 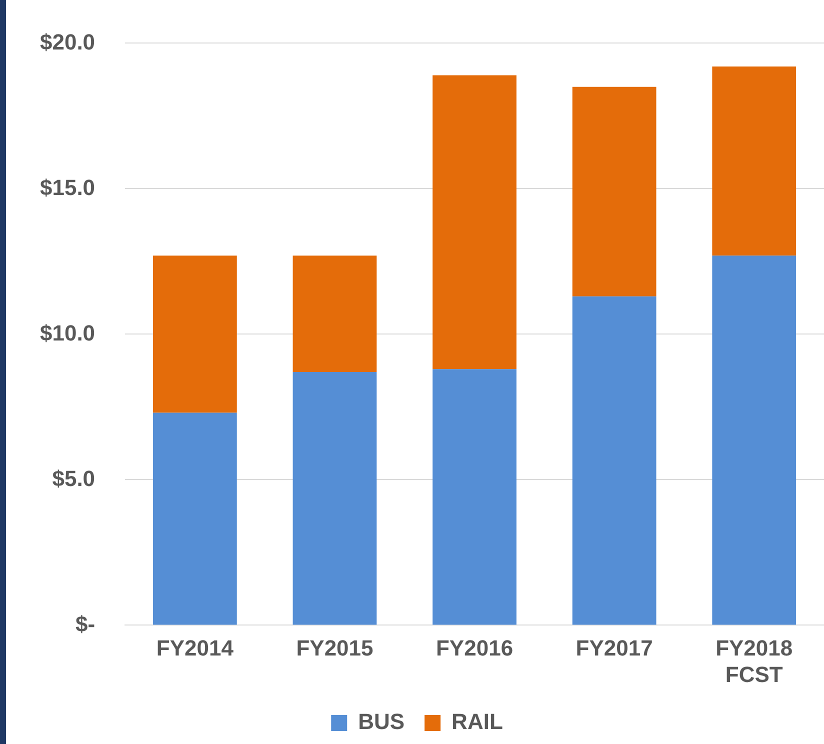 I want to click on x-tick-label: FY2018 FCST, so click(x=754, y=661).